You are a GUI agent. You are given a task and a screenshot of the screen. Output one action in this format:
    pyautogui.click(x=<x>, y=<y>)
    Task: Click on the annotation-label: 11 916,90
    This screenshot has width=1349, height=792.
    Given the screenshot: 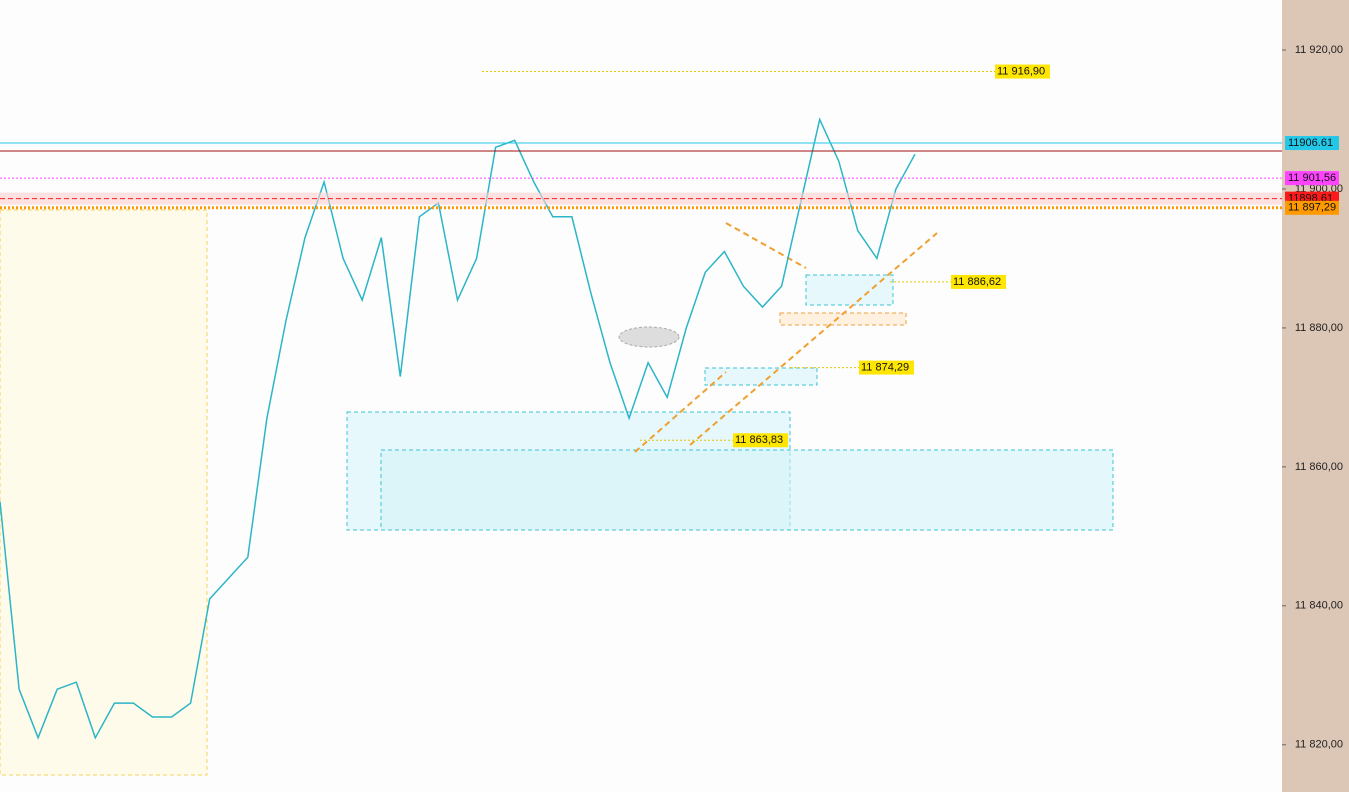 What is the action you would take?
    pyautogui.click(x=1021, y=71)
    